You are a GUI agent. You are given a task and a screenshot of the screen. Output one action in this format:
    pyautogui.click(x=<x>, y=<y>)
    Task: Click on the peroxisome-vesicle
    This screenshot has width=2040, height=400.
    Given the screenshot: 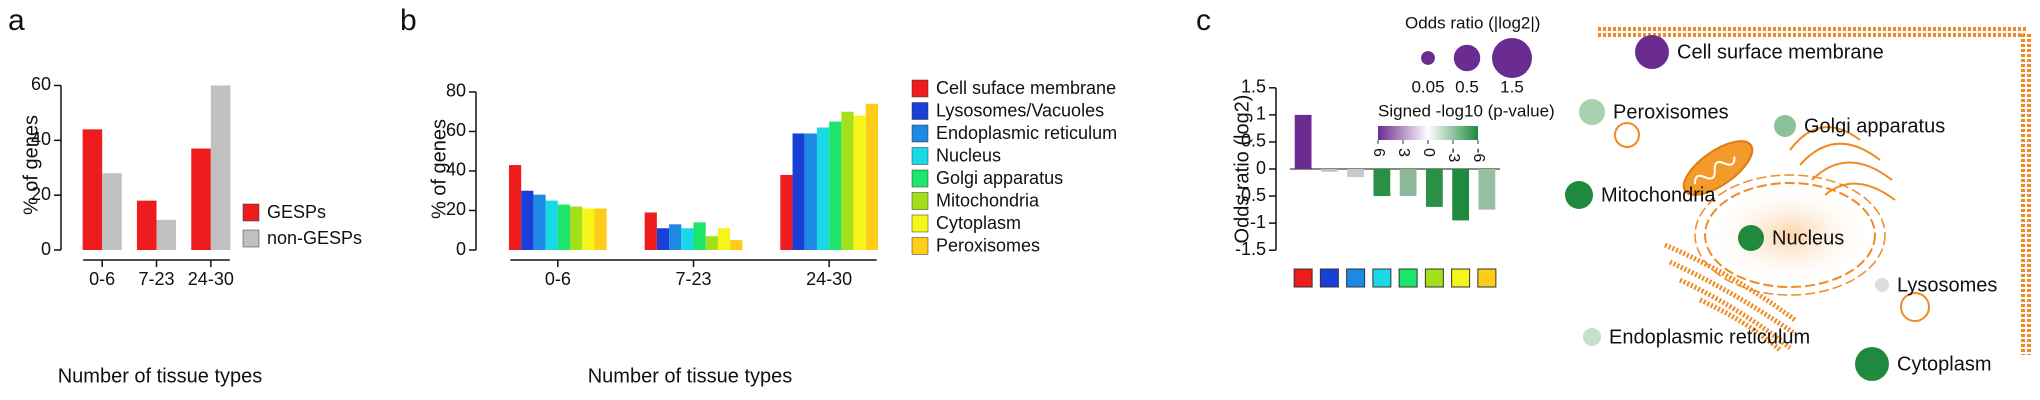 What is the action you would take?
    pyautogui.click(x=1627, y=135)
    